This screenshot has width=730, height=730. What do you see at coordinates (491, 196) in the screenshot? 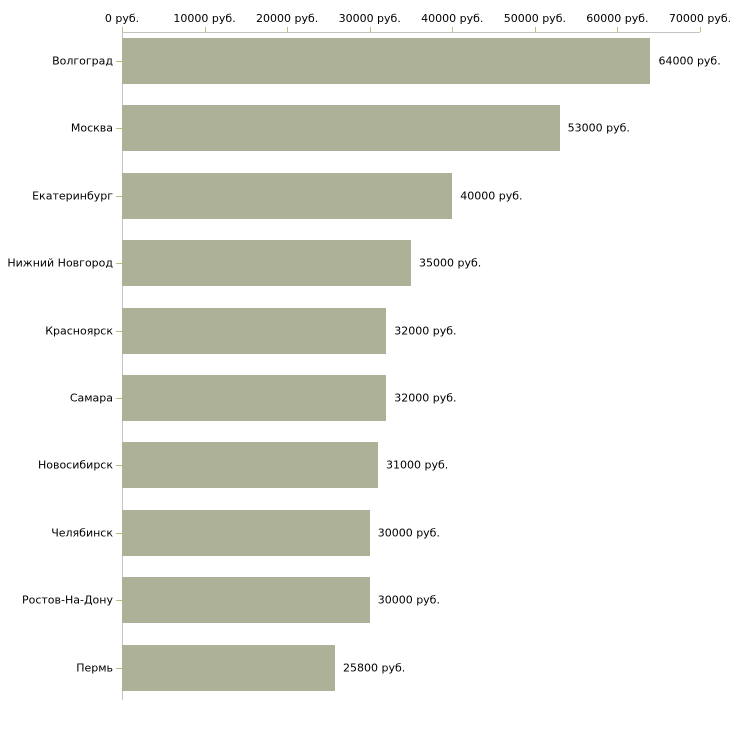
I see `value-label: 40000 руб.` at bounding box center [491, 196].